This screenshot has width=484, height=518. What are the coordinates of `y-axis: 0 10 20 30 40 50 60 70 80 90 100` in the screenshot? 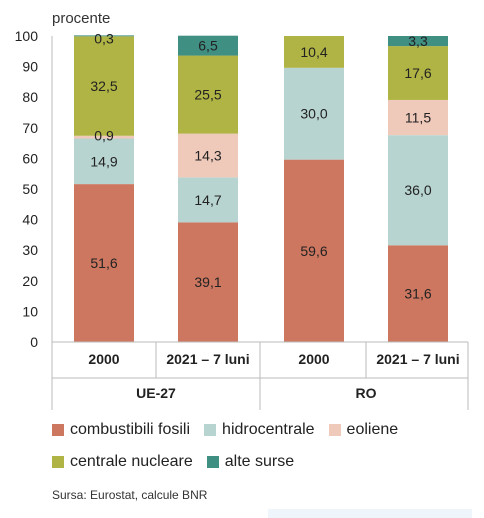 It's located at (34, 189).